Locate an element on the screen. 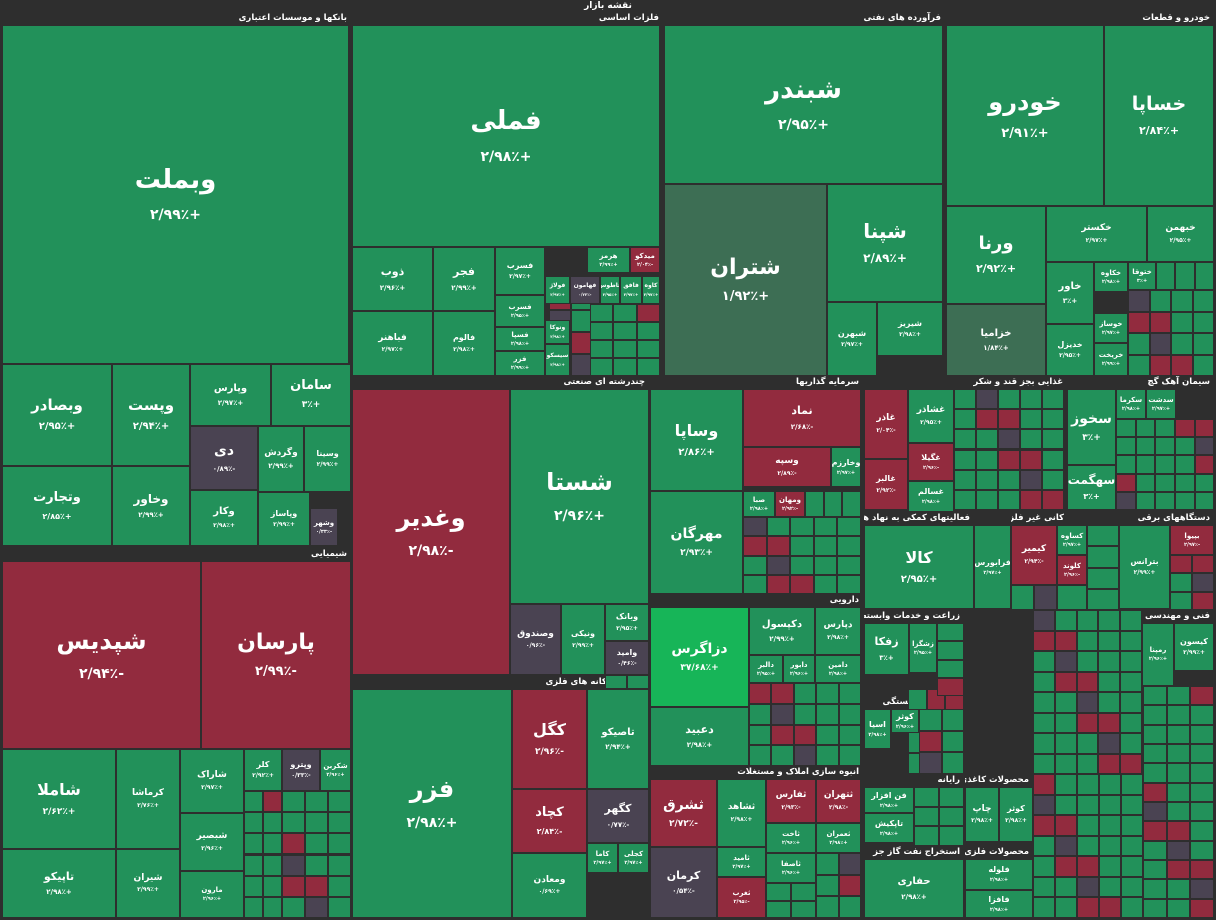 This screenshot has width=1216, height=920. symbol-tile: کرمان -۰/۵۴٪ is located at coordinates (683, 882).